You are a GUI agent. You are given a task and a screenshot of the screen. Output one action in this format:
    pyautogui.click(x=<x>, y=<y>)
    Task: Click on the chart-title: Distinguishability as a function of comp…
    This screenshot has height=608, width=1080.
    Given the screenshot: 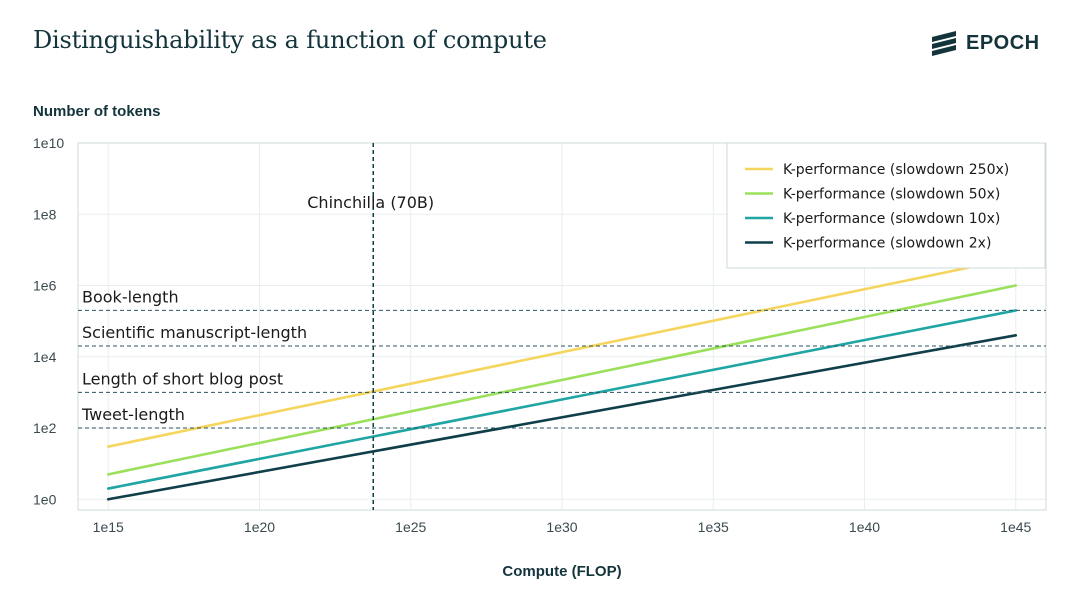 What is the action you would take?
    pyautogui.click(x=290, y=40)
    